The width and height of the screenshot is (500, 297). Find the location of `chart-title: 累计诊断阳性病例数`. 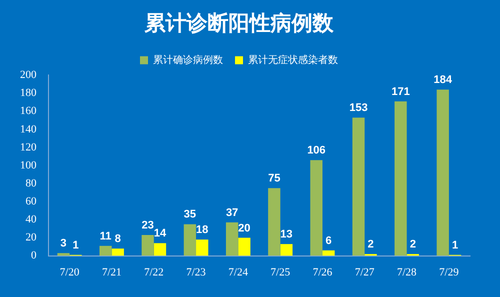

chart-title: 累计诊断阳性病例数 is located at coordinates (239, 23).